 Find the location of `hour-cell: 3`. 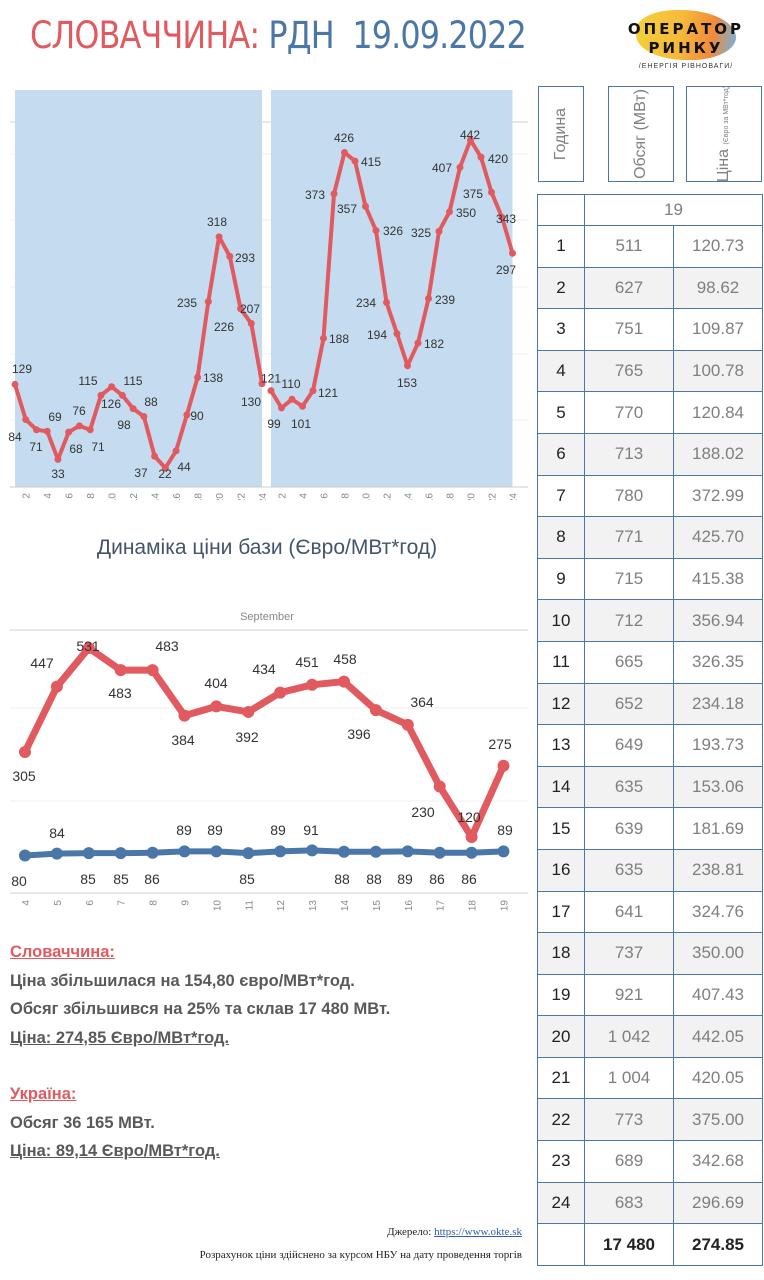

hour-cell: 3 is located at coordinates (561, 329).